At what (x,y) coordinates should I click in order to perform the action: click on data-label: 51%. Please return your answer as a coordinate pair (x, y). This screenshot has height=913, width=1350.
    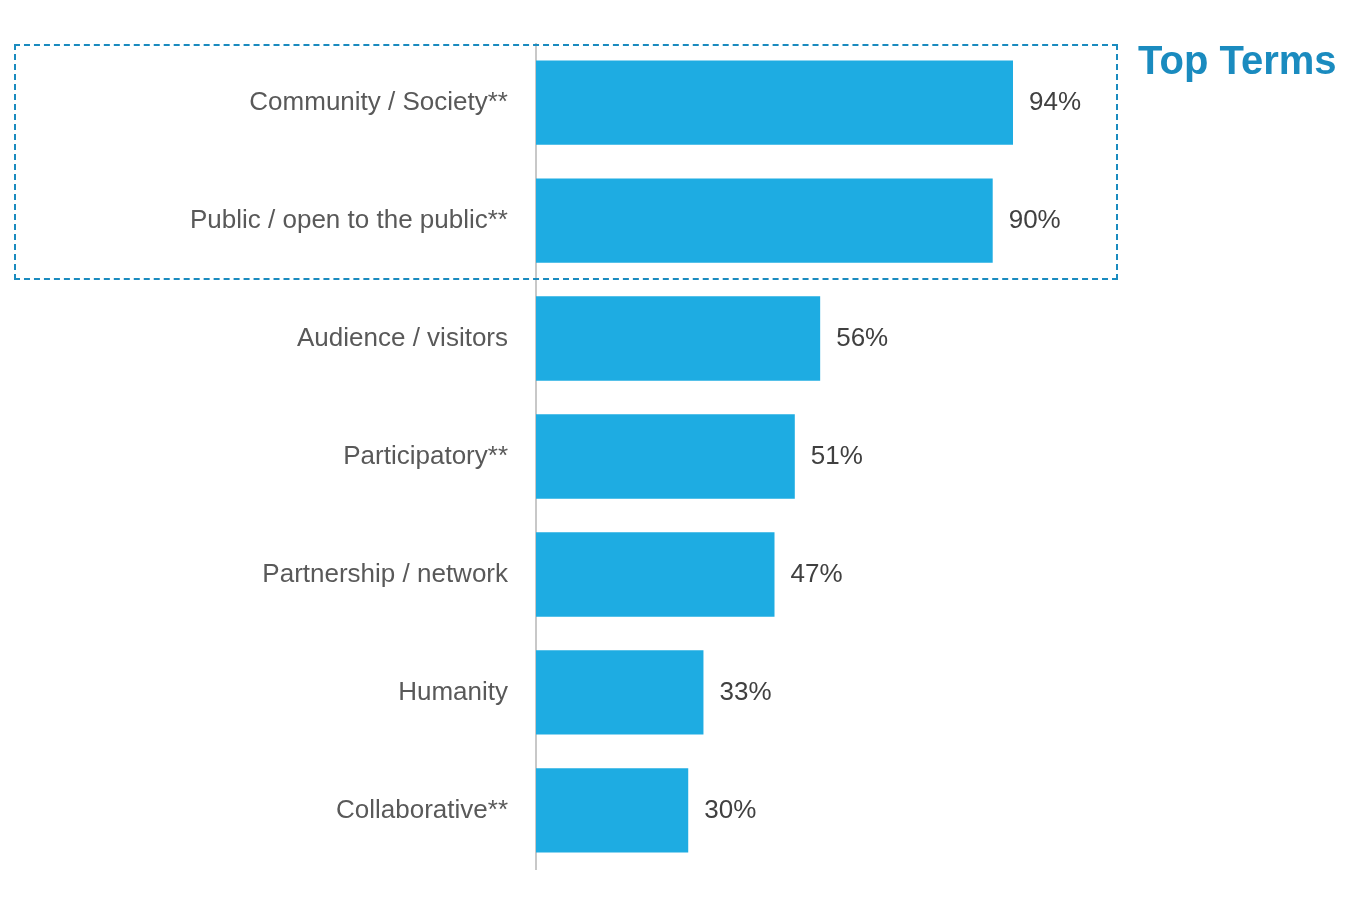
    Looking at the image, I should click on (836, 454).